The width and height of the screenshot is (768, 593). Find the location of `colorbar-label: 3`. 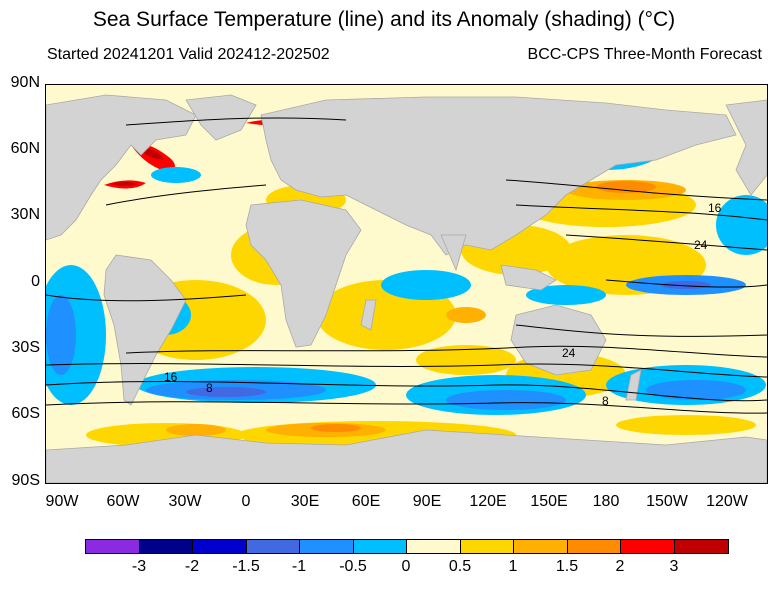

colorbar-label: 3 is located at coordinates (674, 566).